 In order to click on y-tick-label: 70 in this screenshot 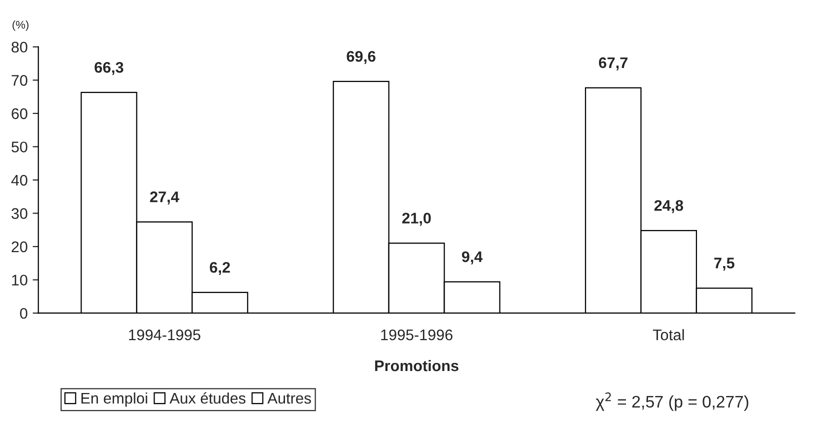, I will do `click(20, 80)`.